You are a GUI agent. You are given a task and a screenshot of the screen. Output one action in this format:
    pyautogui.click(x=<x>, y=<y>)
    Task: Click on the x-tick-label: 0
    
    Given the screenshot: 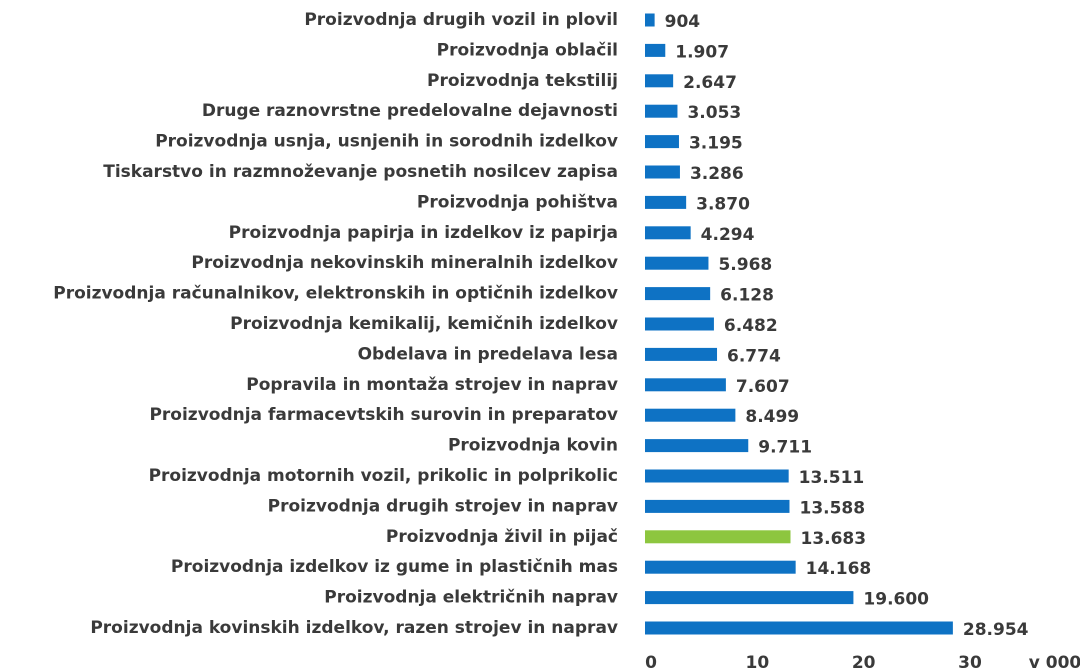 What is the action you would take?
    pyautogui.click(x=651, y=662)
    